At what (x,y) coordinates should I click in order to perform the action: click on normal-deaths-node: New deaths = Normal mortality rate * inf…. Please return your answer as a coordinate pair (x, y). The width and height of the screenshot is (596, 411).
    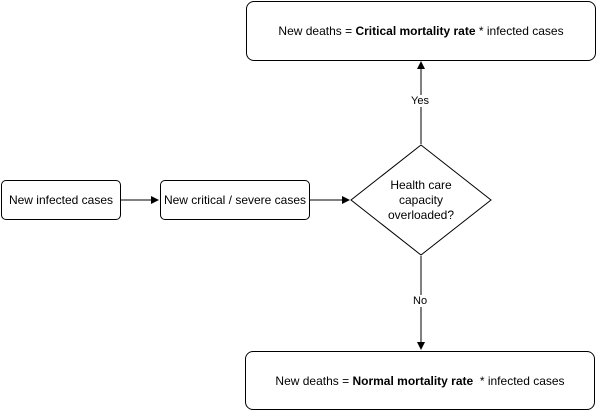
    Looking at the image, I should click on (420, 380).